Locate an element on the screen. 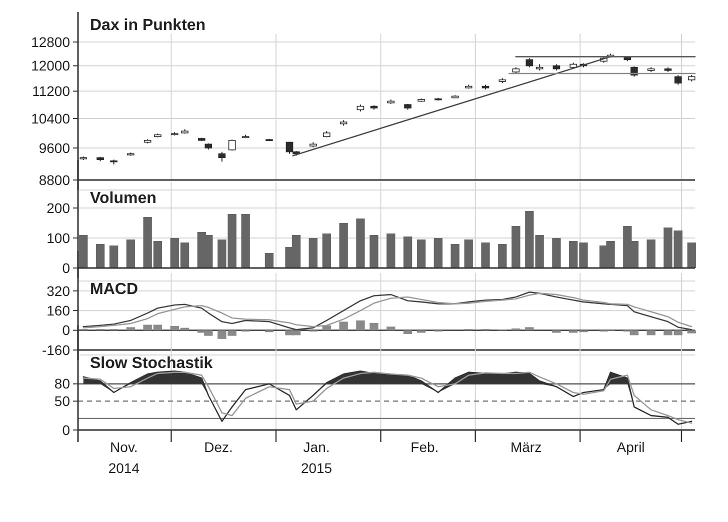 The image size is (728, 522). chart-title: MACD is located at coordinates (114, 289).